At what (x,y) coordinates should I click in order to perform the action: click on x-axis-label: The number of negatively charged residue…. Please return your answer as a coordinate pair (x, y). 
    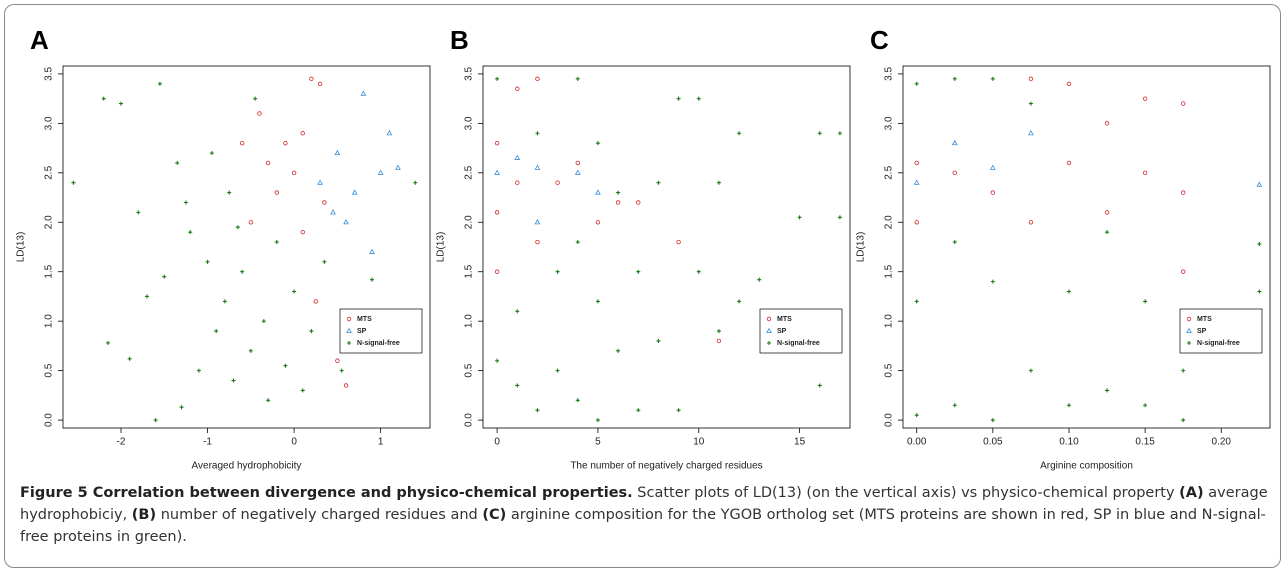
    Looking at the image, I should click on (666, 466).